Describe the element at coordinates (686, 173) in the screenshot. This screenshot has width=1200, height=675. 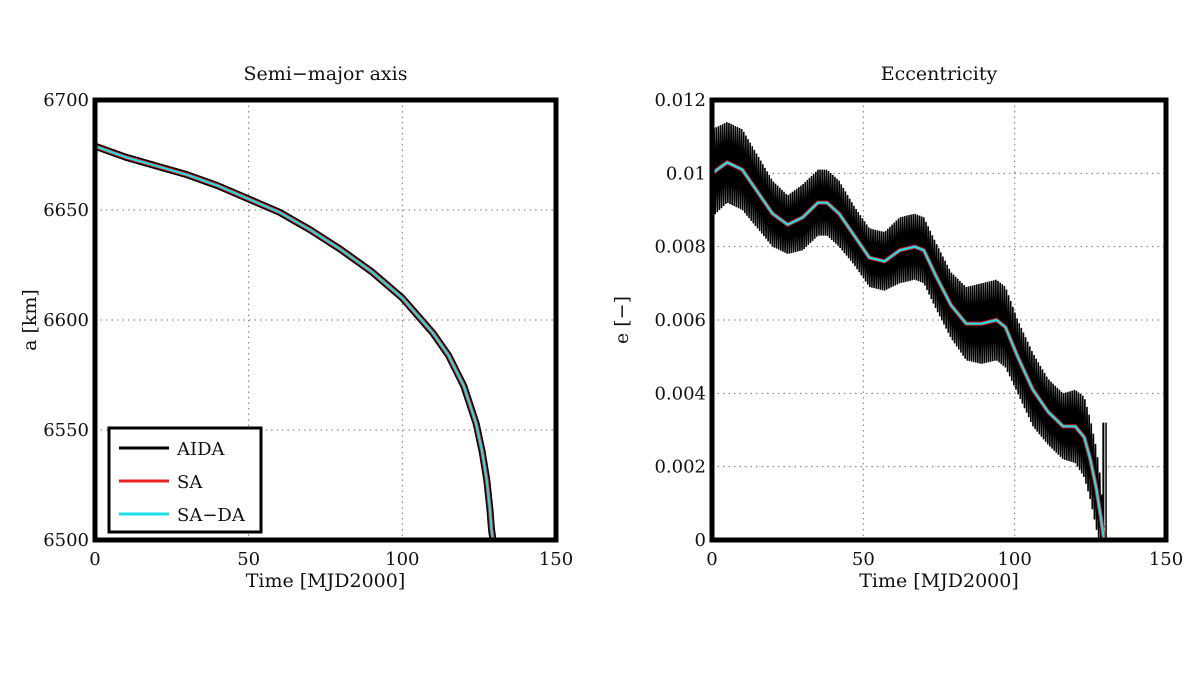
I see `y-tick-label: 0.01` at that location.